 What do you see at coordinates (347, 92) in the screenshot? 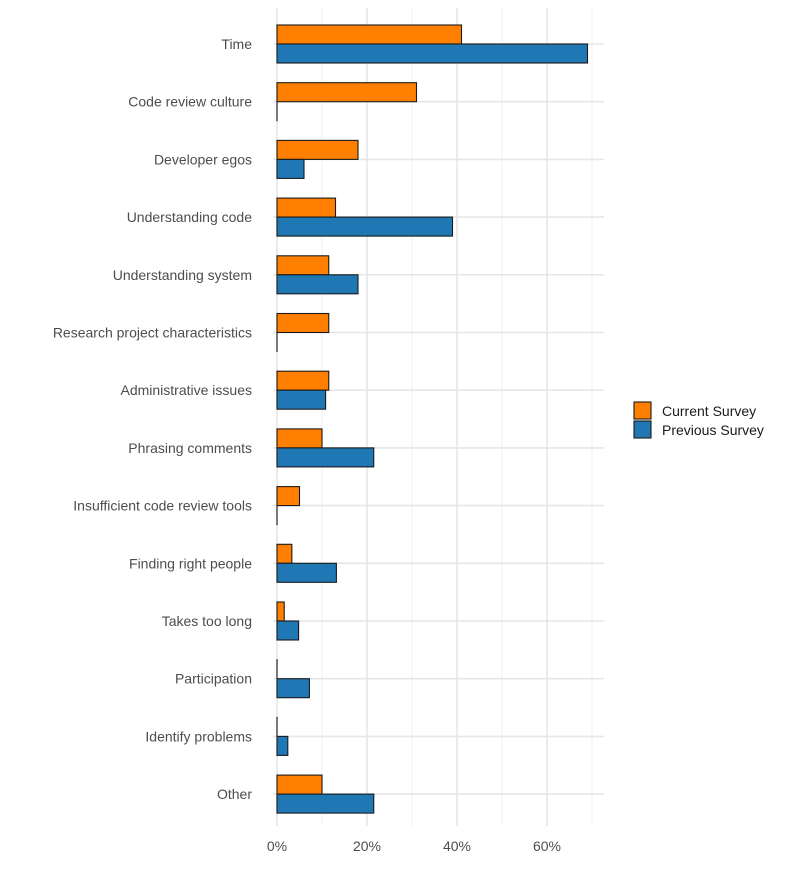
I see `bar-current-survey-code-review-culture` at bounding box center [347, 92].